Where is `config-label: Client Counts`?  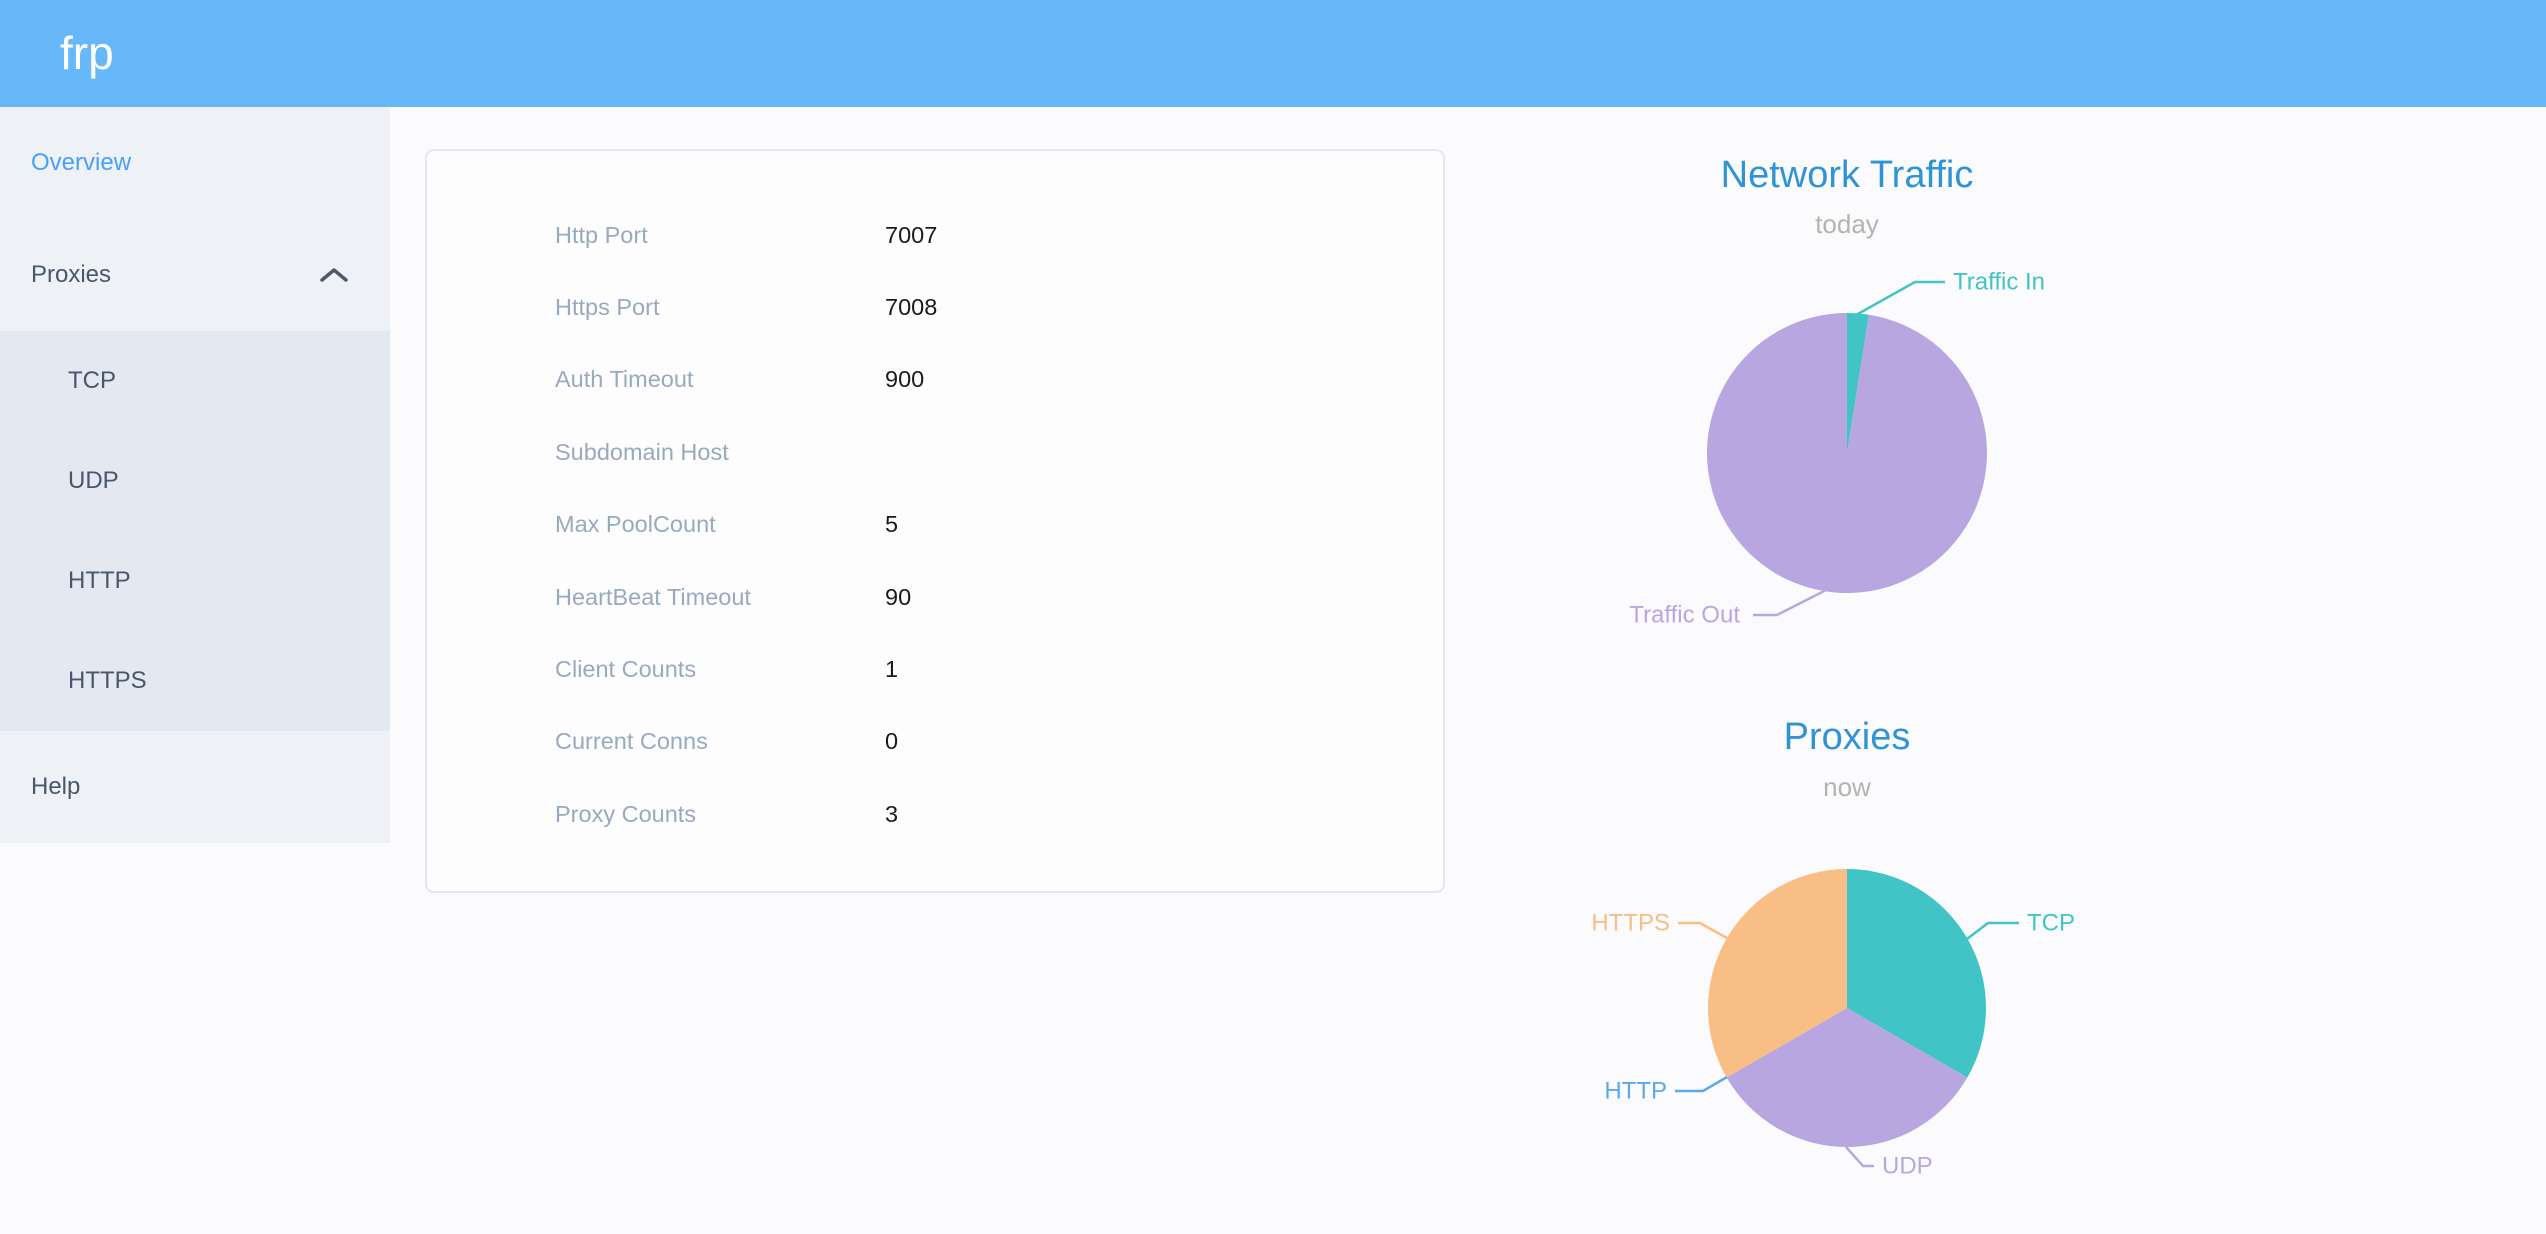
config-label: Client Counts is located at coordinates (626, 669).